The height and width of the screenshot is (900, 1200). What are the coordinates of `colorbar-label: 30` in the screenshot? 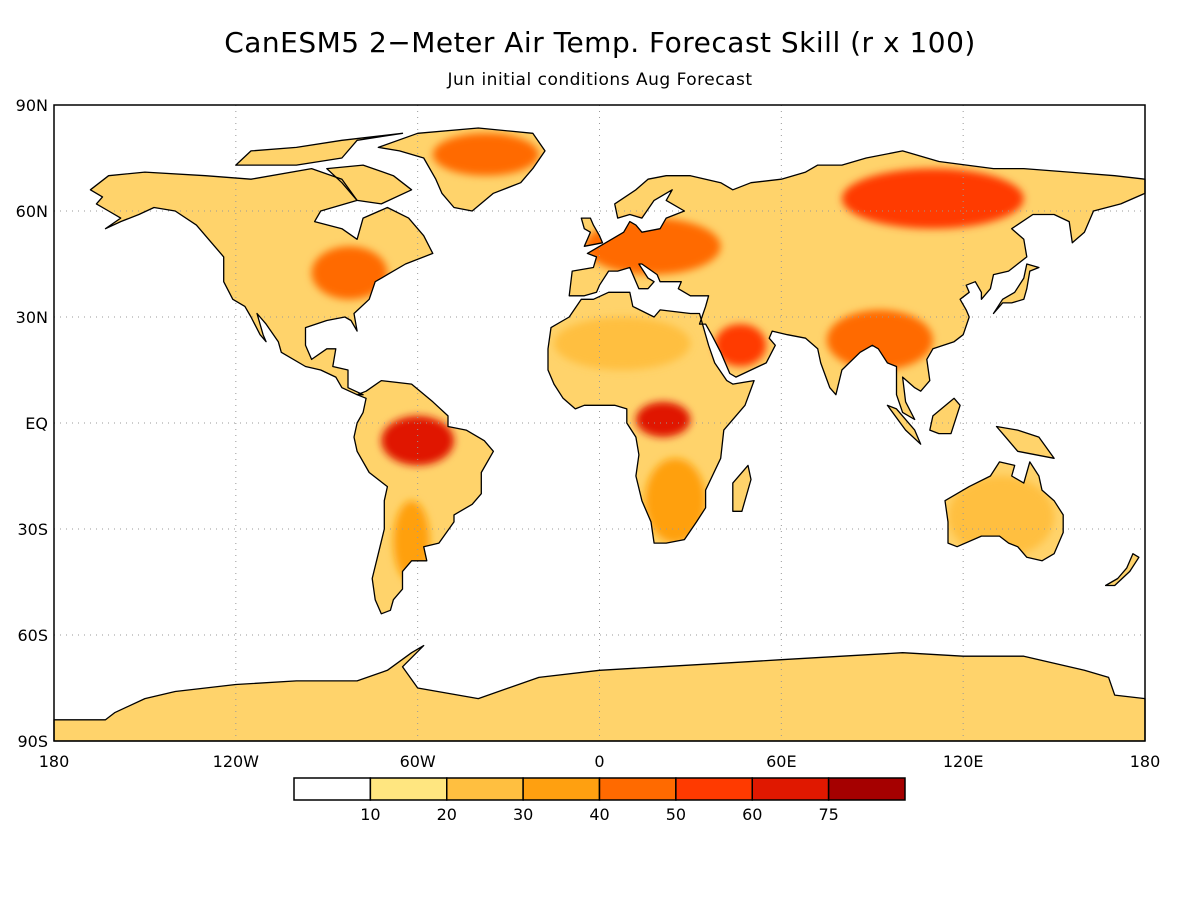 It's located at (523, 814).